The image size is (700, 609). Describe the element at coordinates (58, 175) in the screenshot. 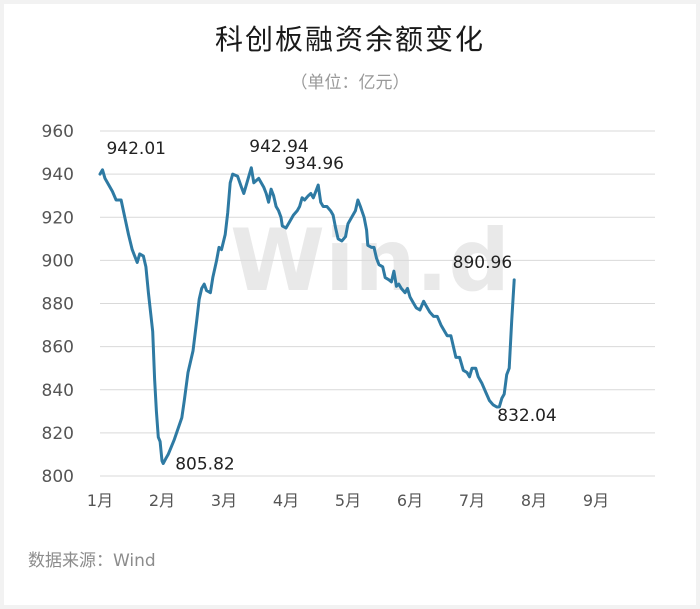

I see `y-tick-label: 940` at that location.